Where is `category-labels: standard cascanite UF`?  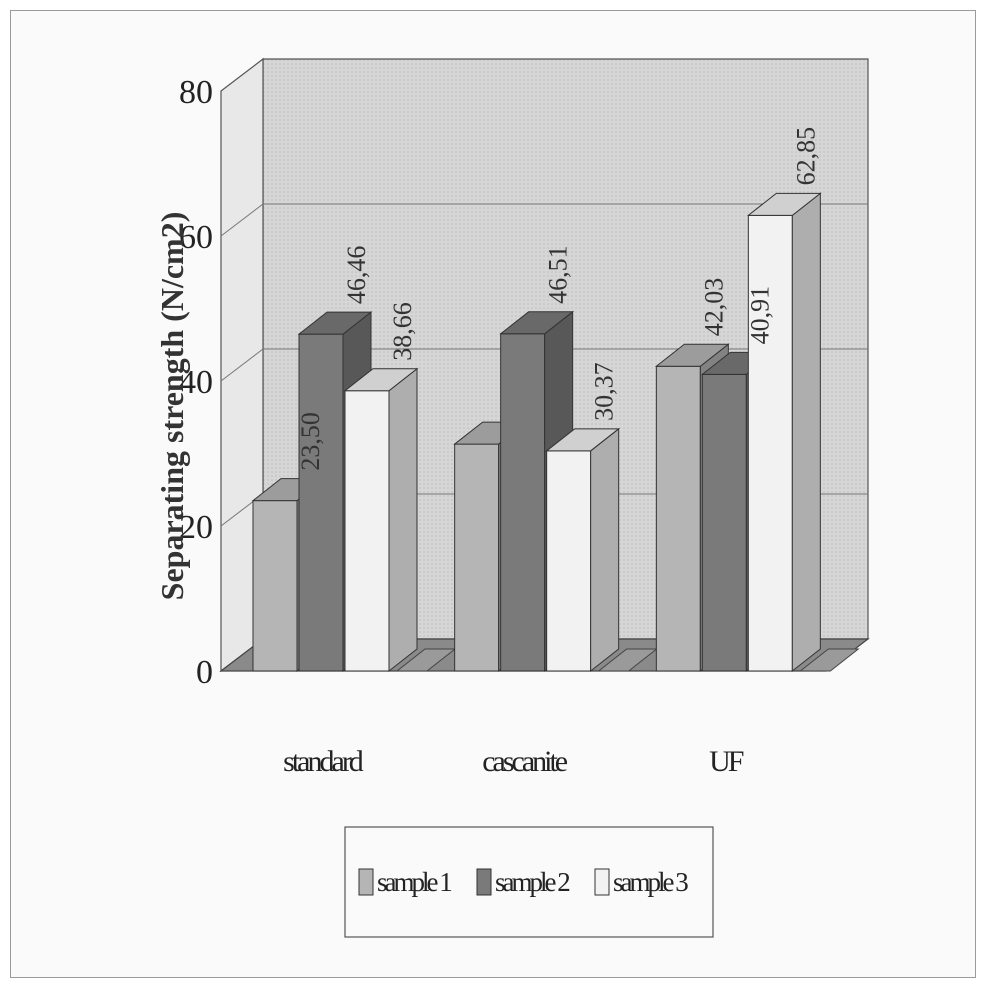 category-labels: standard cascanite UF is located at coordinates (515, 761).